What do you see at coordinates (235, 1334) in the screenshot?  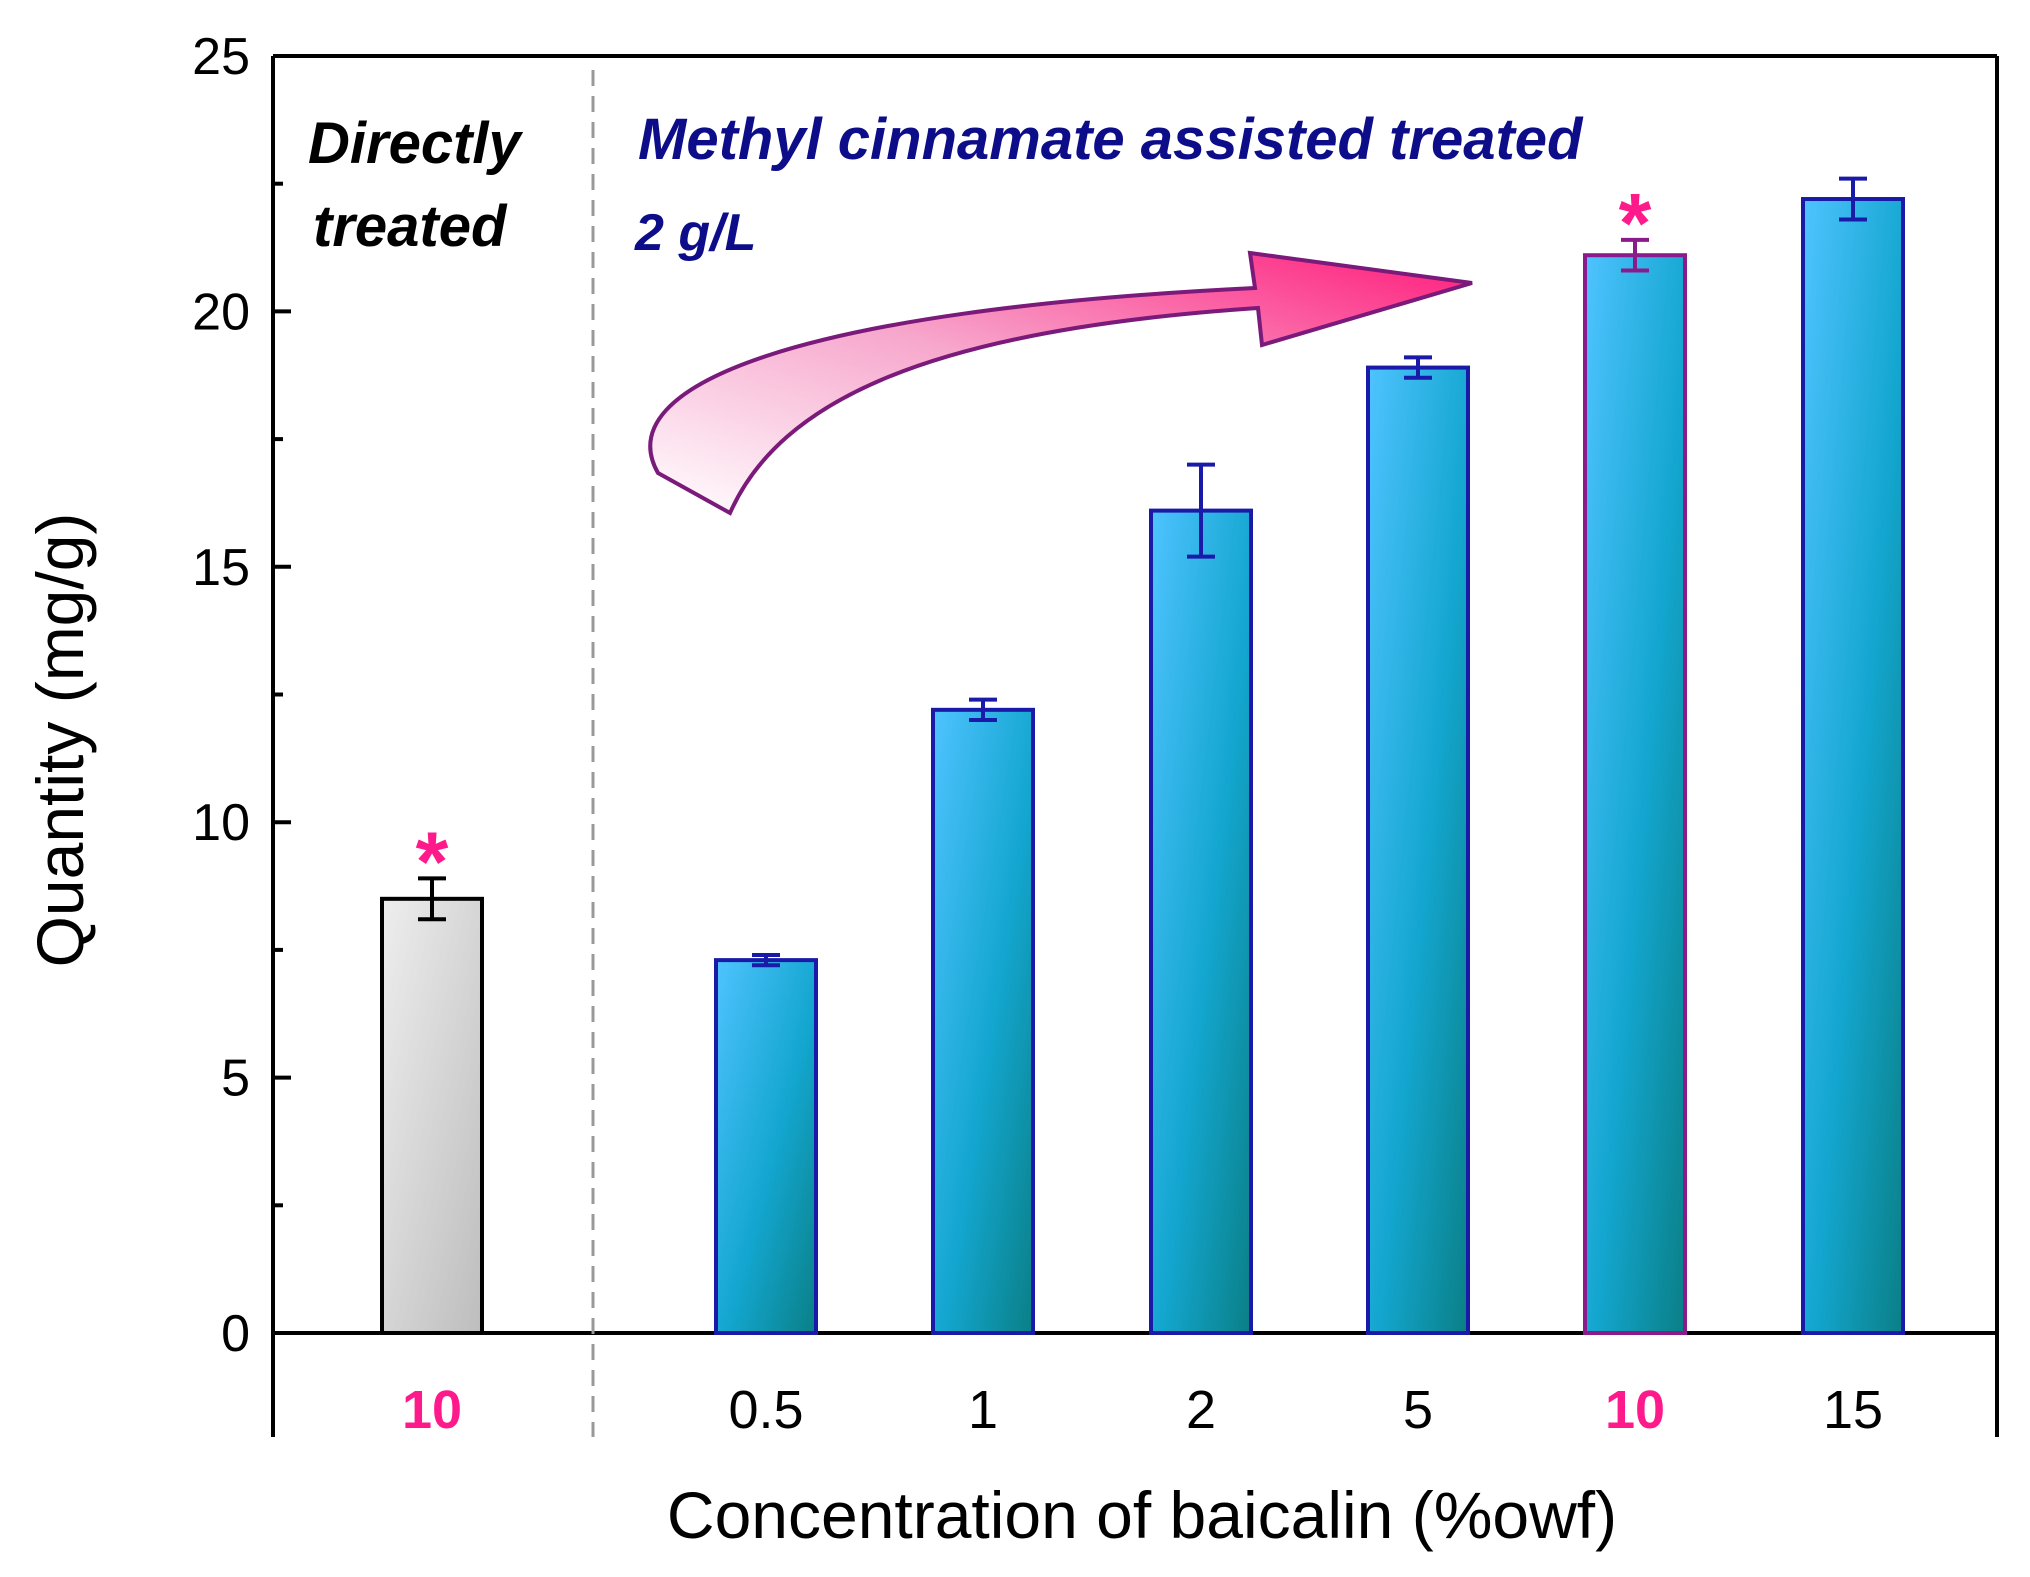 I see `y-tick-label: 0` at bounding box center [235, 1334].